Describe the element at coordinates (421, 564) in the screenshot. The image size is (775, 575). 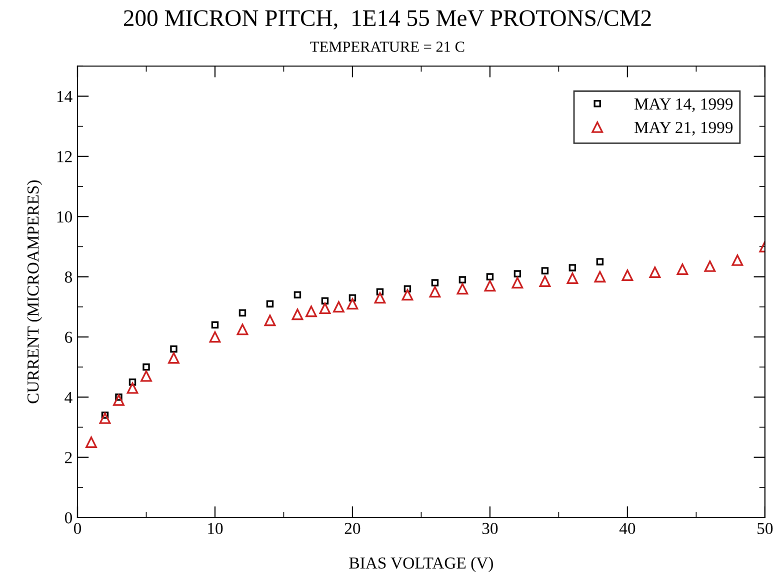
I see `x-axis-title: BIAS VOLTAGE (V)` at that location.